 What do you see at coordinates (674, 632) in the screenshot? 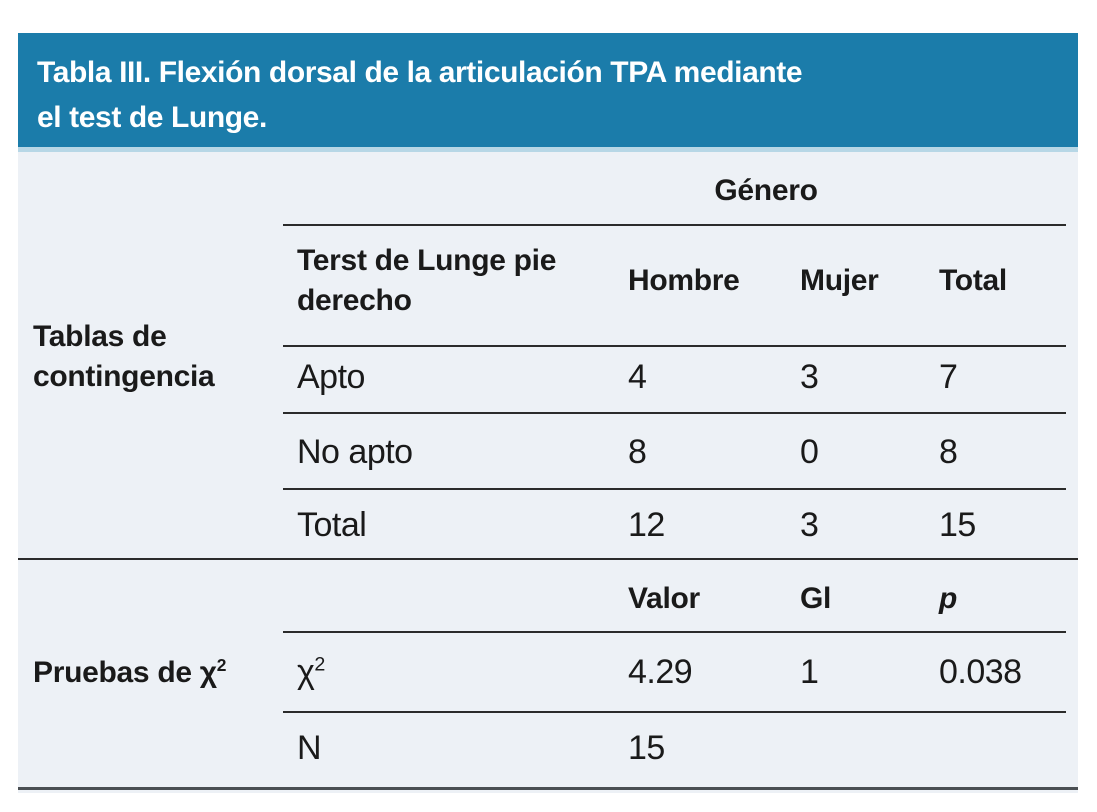
I see `chi-header-underline` at bounding box center [674, 632].